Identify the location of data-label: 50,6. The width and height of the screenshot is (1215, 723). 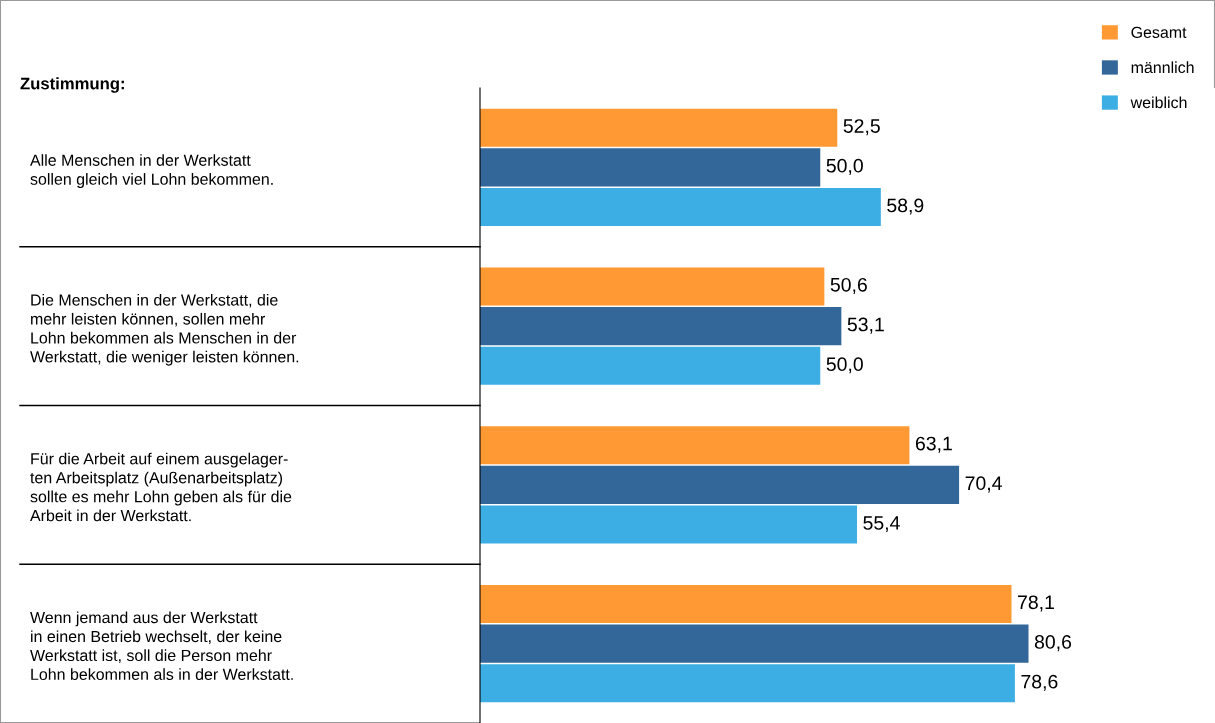
(848, 285).